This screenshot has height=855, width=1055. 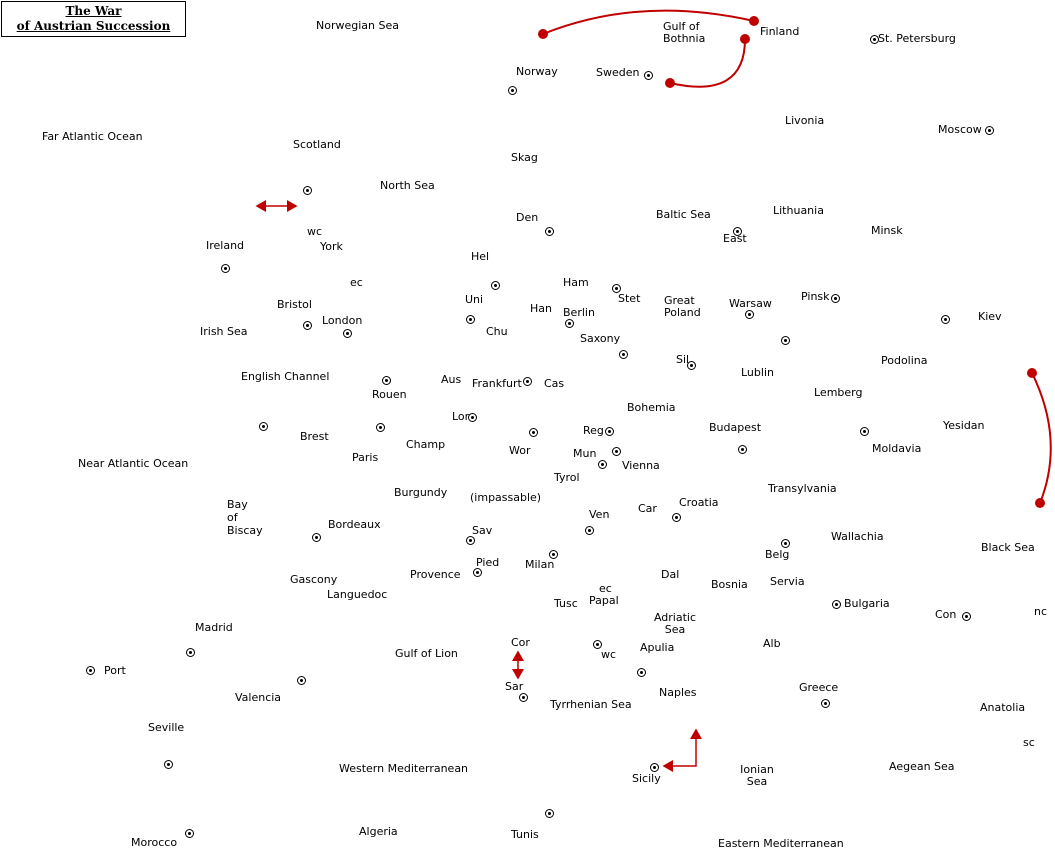 What do you see at coordinates (497, 331) in the screenshot?
I see `region-label: Chu` at bounding box center [497, 331].